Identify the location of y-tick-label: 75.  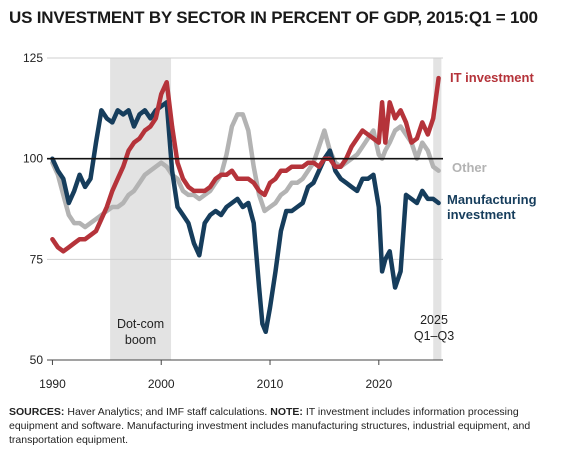
(37, 259).